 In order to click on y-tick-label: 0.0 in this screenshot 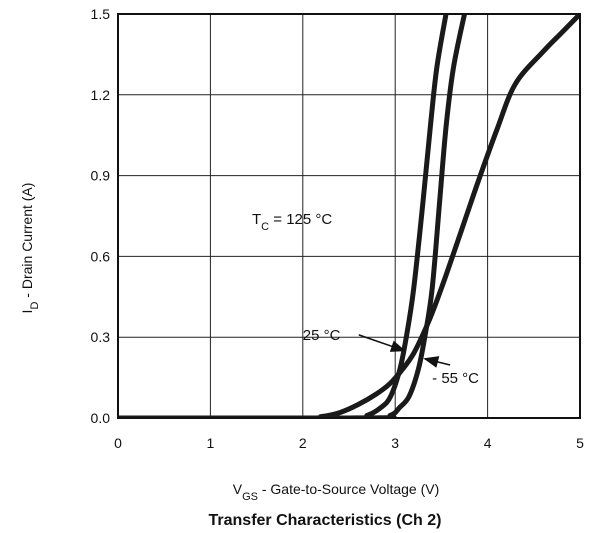, I will do `click(101, 418)`.